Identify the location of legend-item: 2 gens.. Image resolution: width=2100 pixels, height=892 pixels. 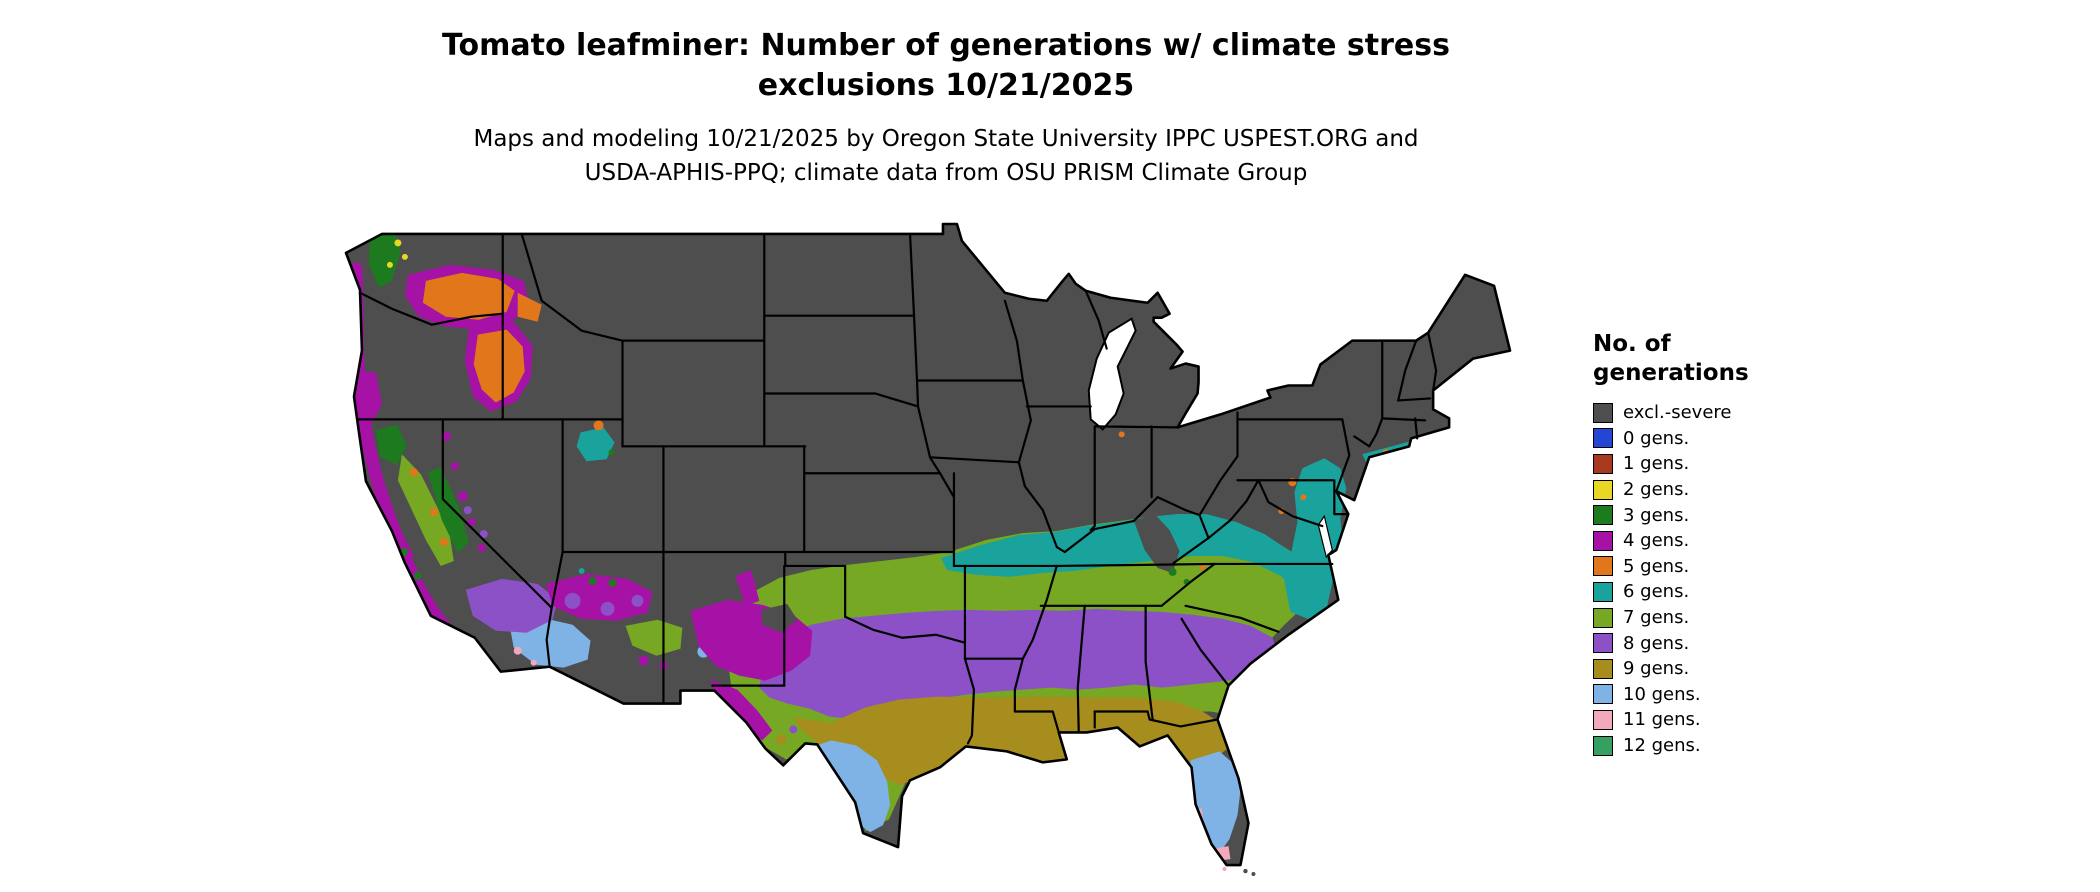
(1763, 490).